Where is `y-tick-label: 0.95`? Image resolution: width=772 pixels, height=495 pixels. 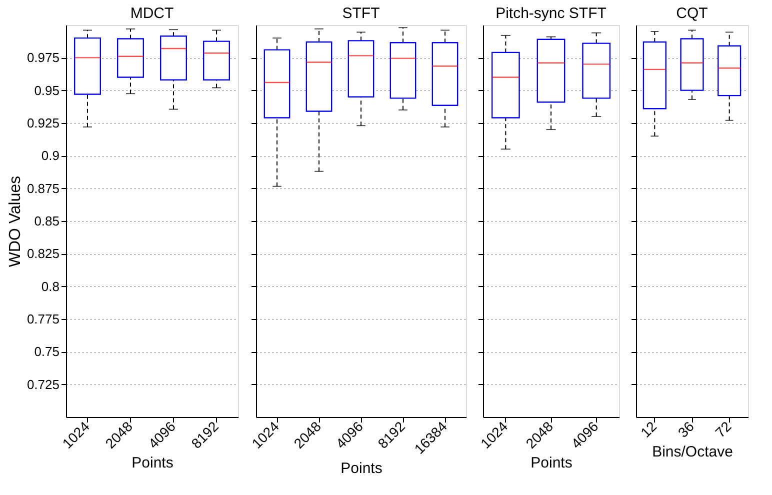
y-tick-label: 0.95 is located at coordinates (47, 90).